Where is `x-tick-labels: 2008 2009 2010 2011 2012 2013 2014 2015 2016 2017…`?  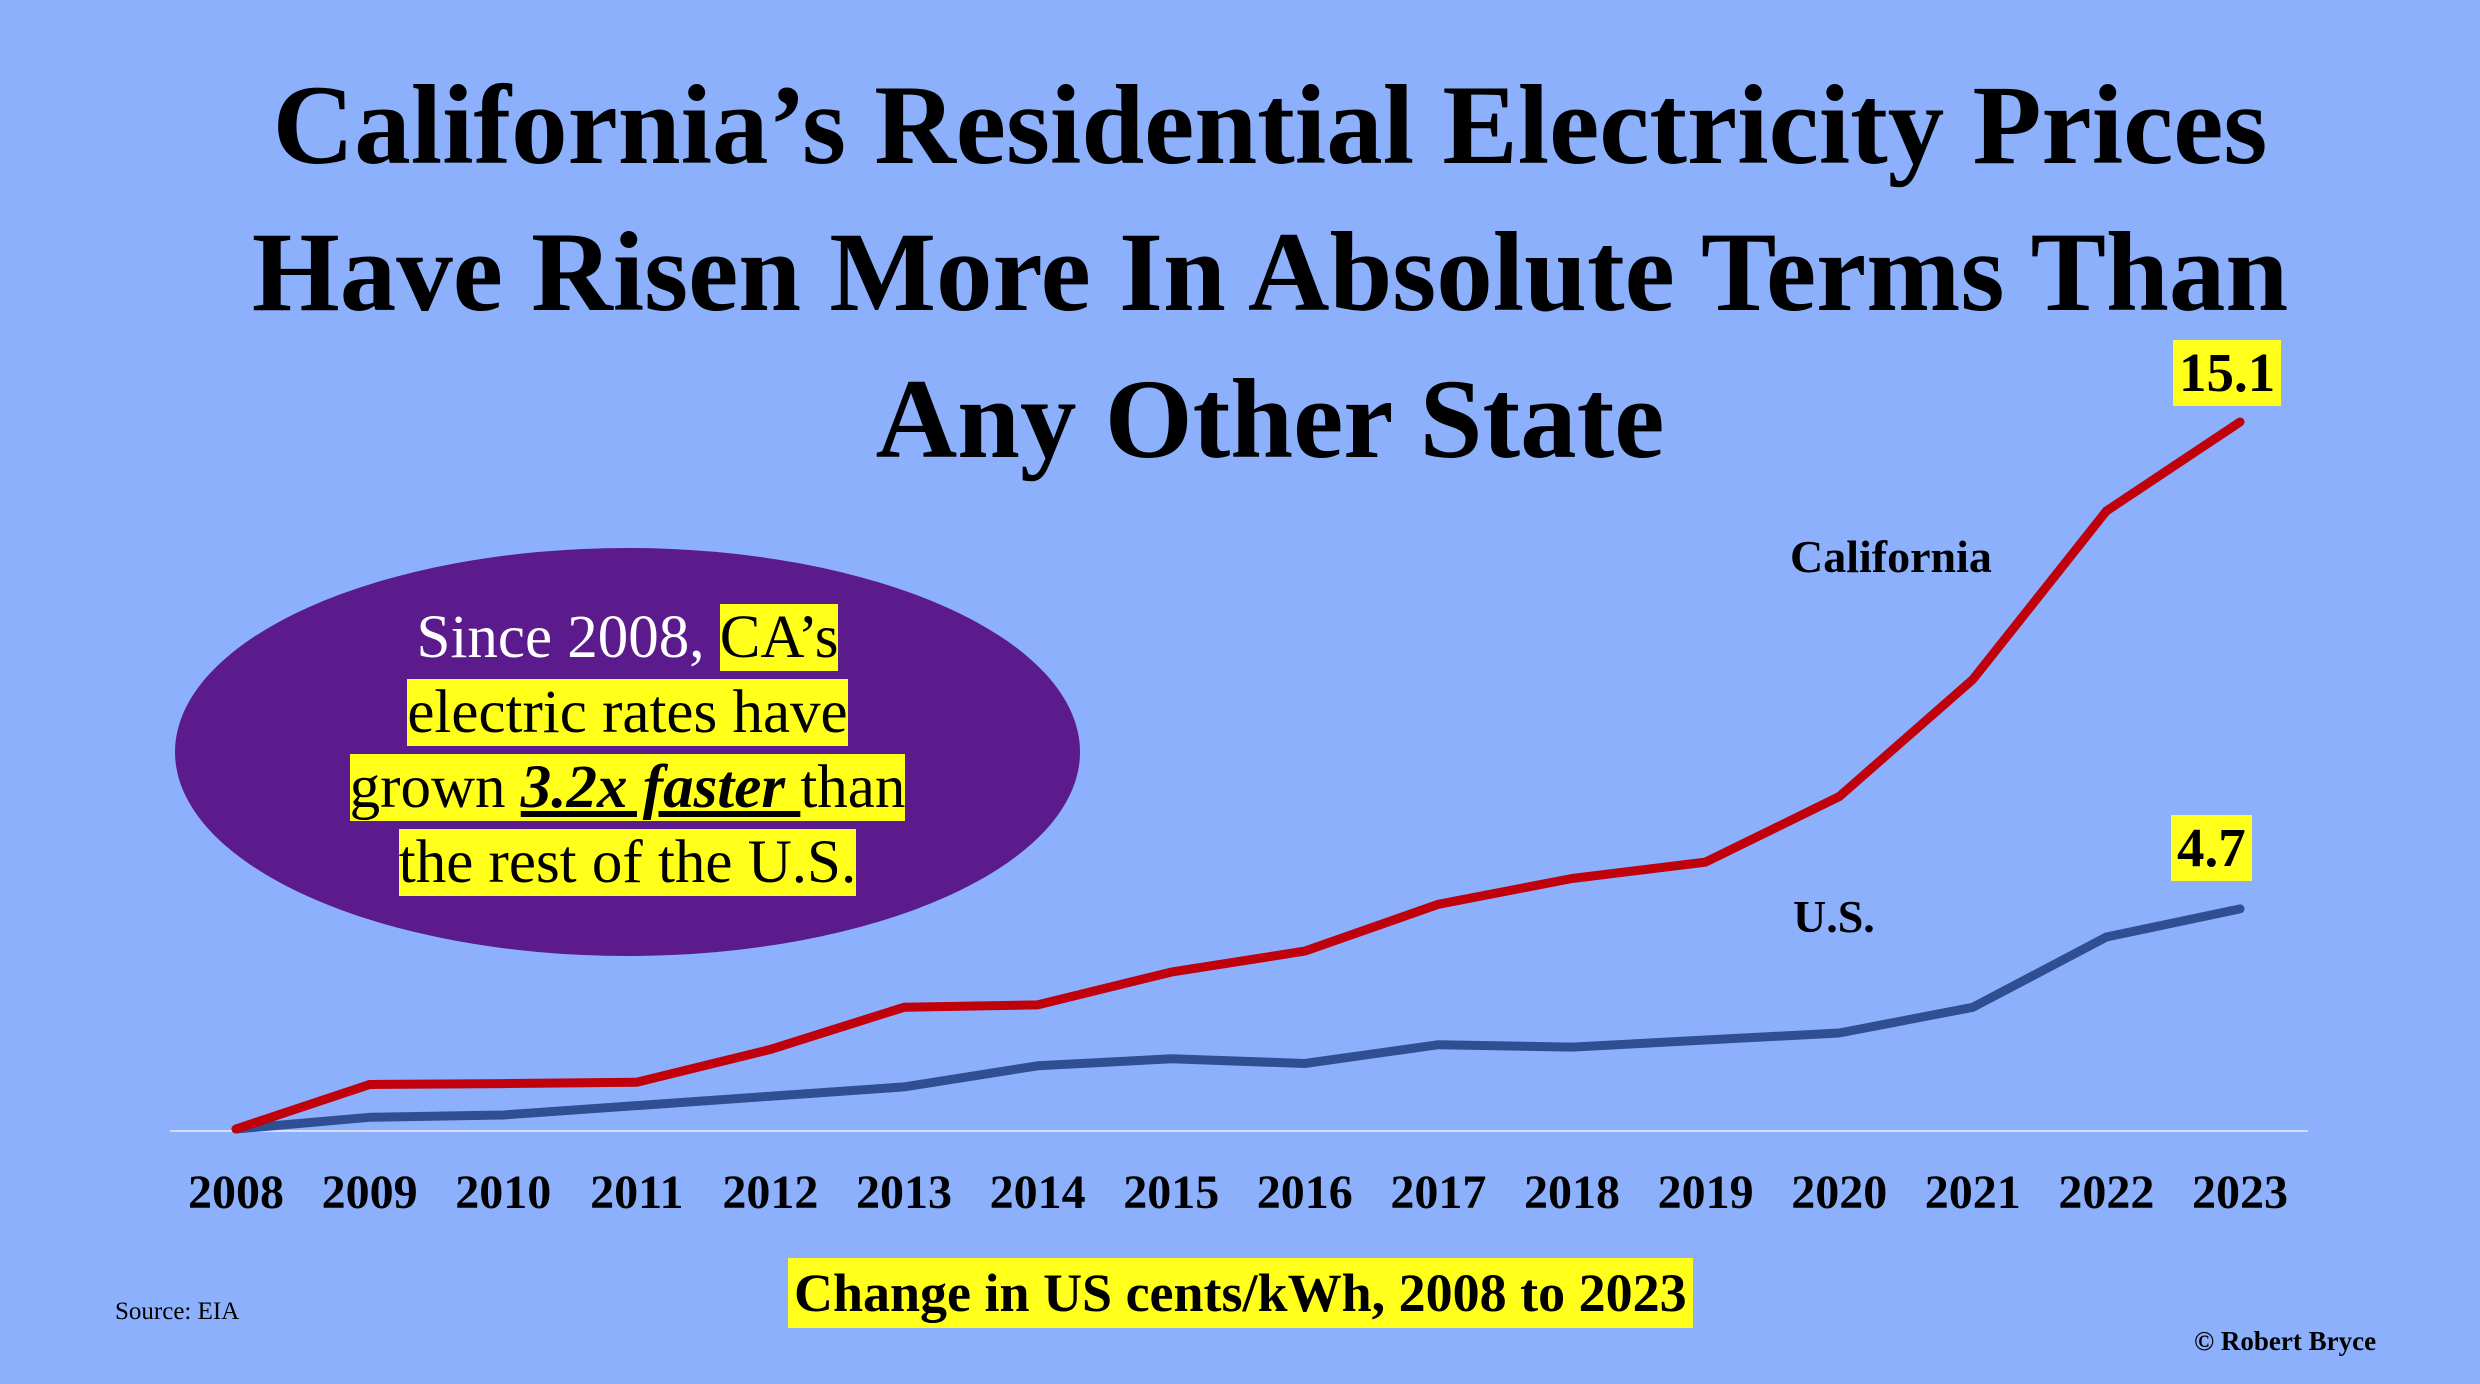 x-tick-labels: 2008 2009 2010 2011 2012 2013 2014 2015 2016 2017… is located at coordinates (1238, 1192).